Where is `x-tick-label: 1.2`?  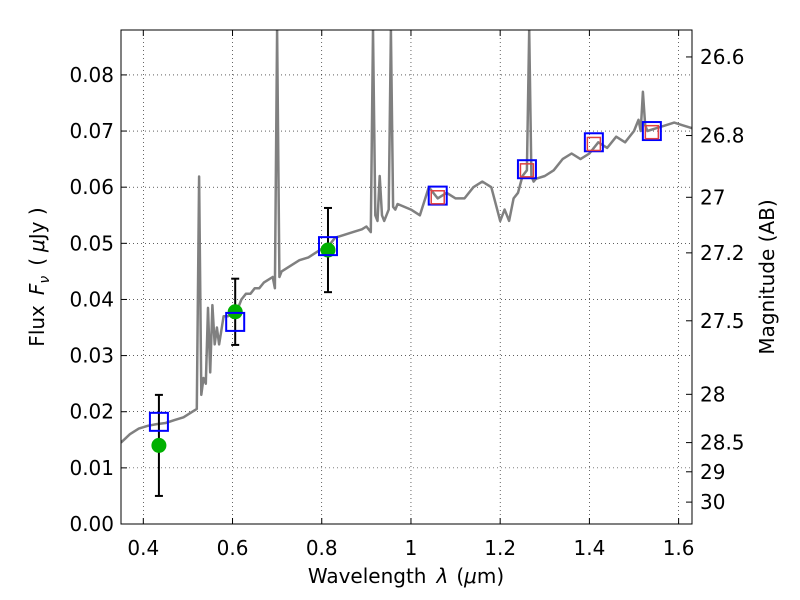 x-tick-label: 1.2 is located at coordinates (500, 548).